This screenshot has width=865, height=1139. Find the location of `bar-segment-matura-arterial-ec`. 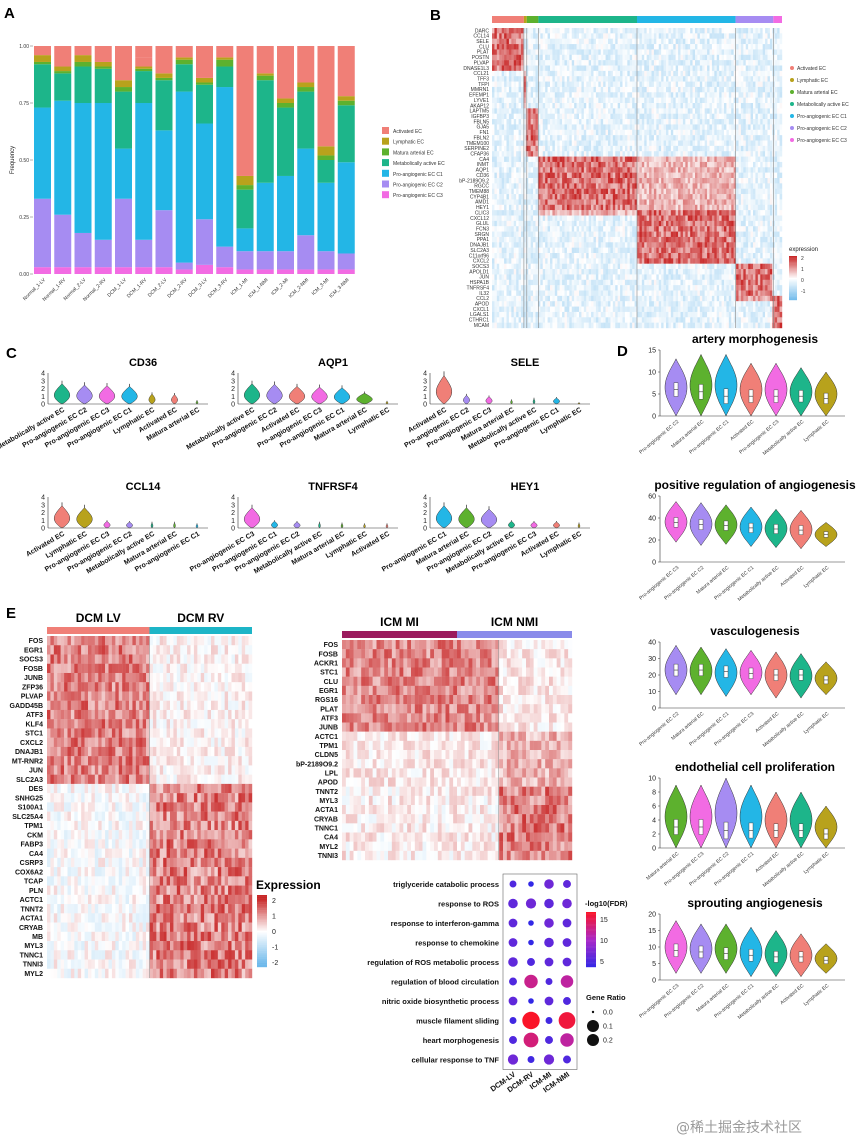

bar-segment-matura-arterial-ec is located at coordinates (326, 157).